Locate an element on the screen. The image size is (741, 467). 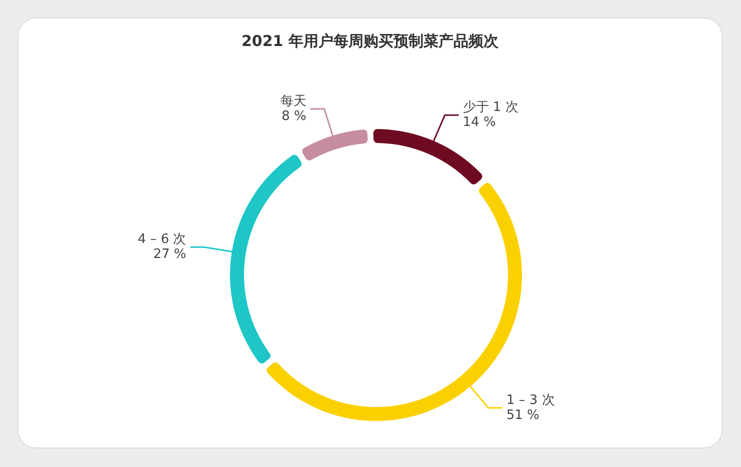
chart-title: 2021 年用户每周购买预制菜产品频次 is located at coordinates (371, 41).